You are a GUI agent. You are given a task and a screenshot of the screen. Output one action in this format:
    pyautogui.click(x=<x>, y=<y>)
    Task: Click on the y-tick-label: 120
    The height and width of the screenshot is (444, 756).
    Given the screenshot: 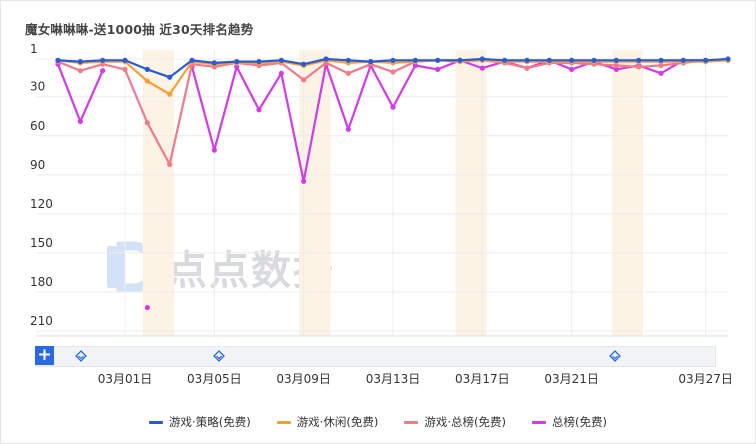 What is the action you would take?
    pyautogui.click(x=41, y=204)
    